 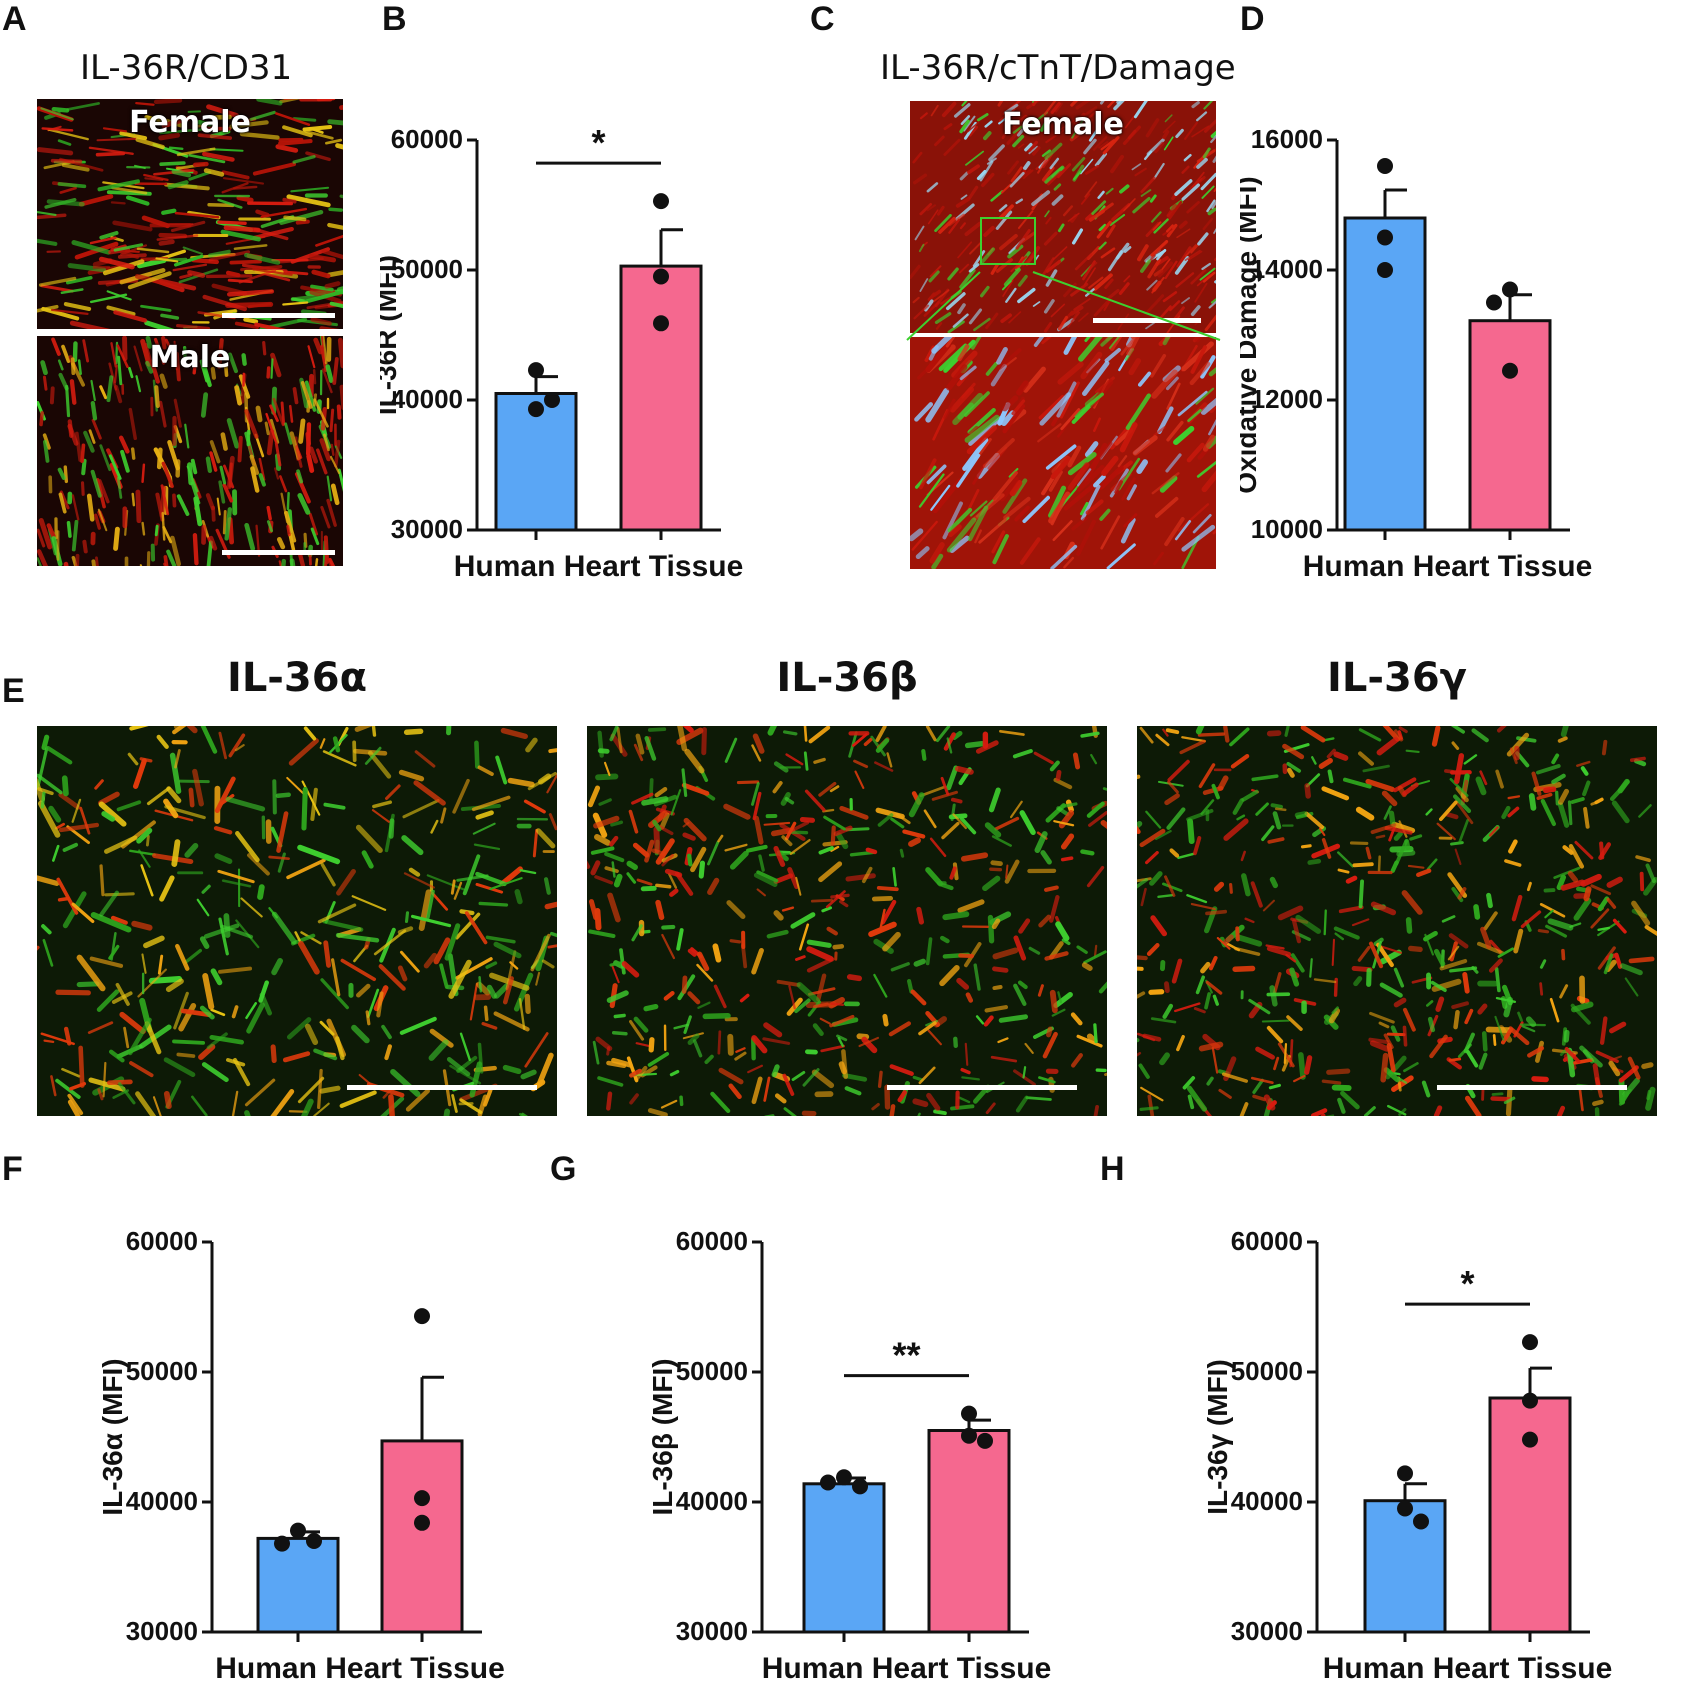 I want to click on micrograph-a-male: Male, so click(x=190, y=451).